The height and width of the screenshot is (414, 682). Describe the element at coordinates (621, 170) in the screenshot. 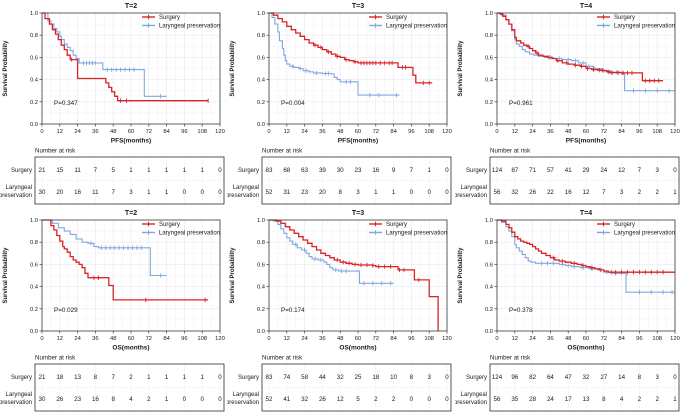

I see `risk-value-surgery: 12` at that location.